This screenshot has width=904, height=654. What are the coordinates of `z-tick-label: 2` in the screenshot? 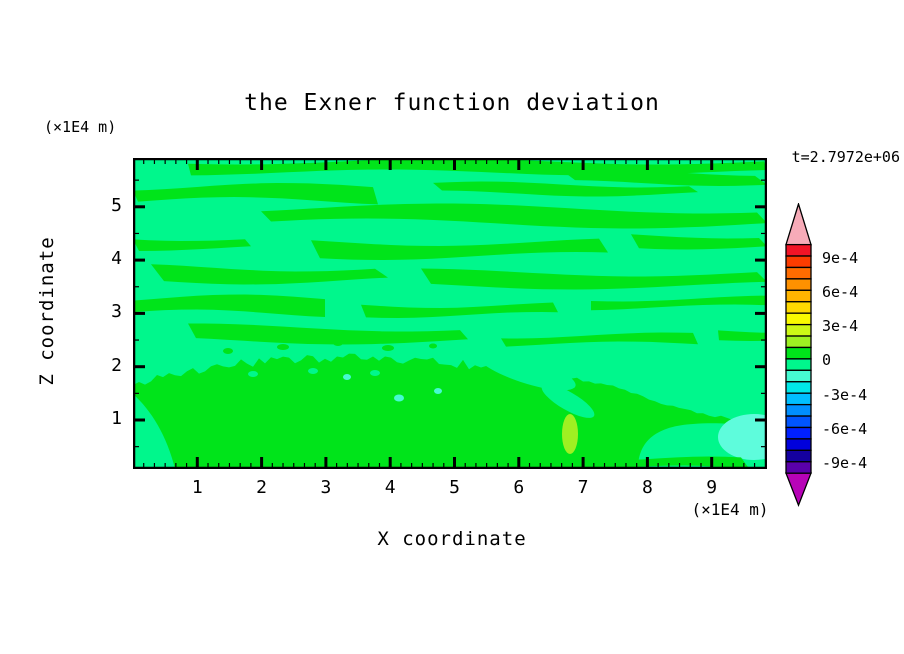 It's located at (116, 365).